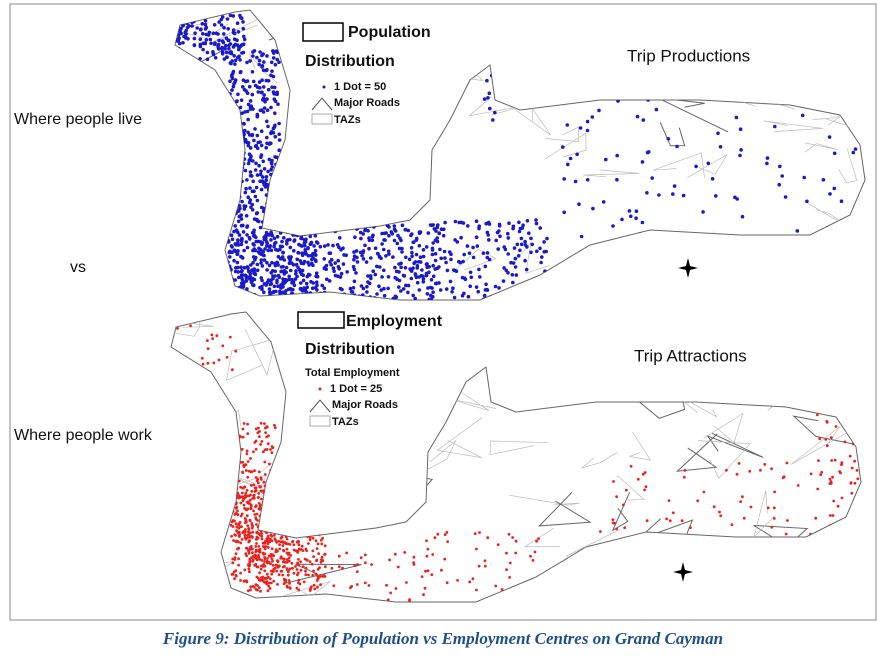  I want to click on north-arrow, so click(683, 572).